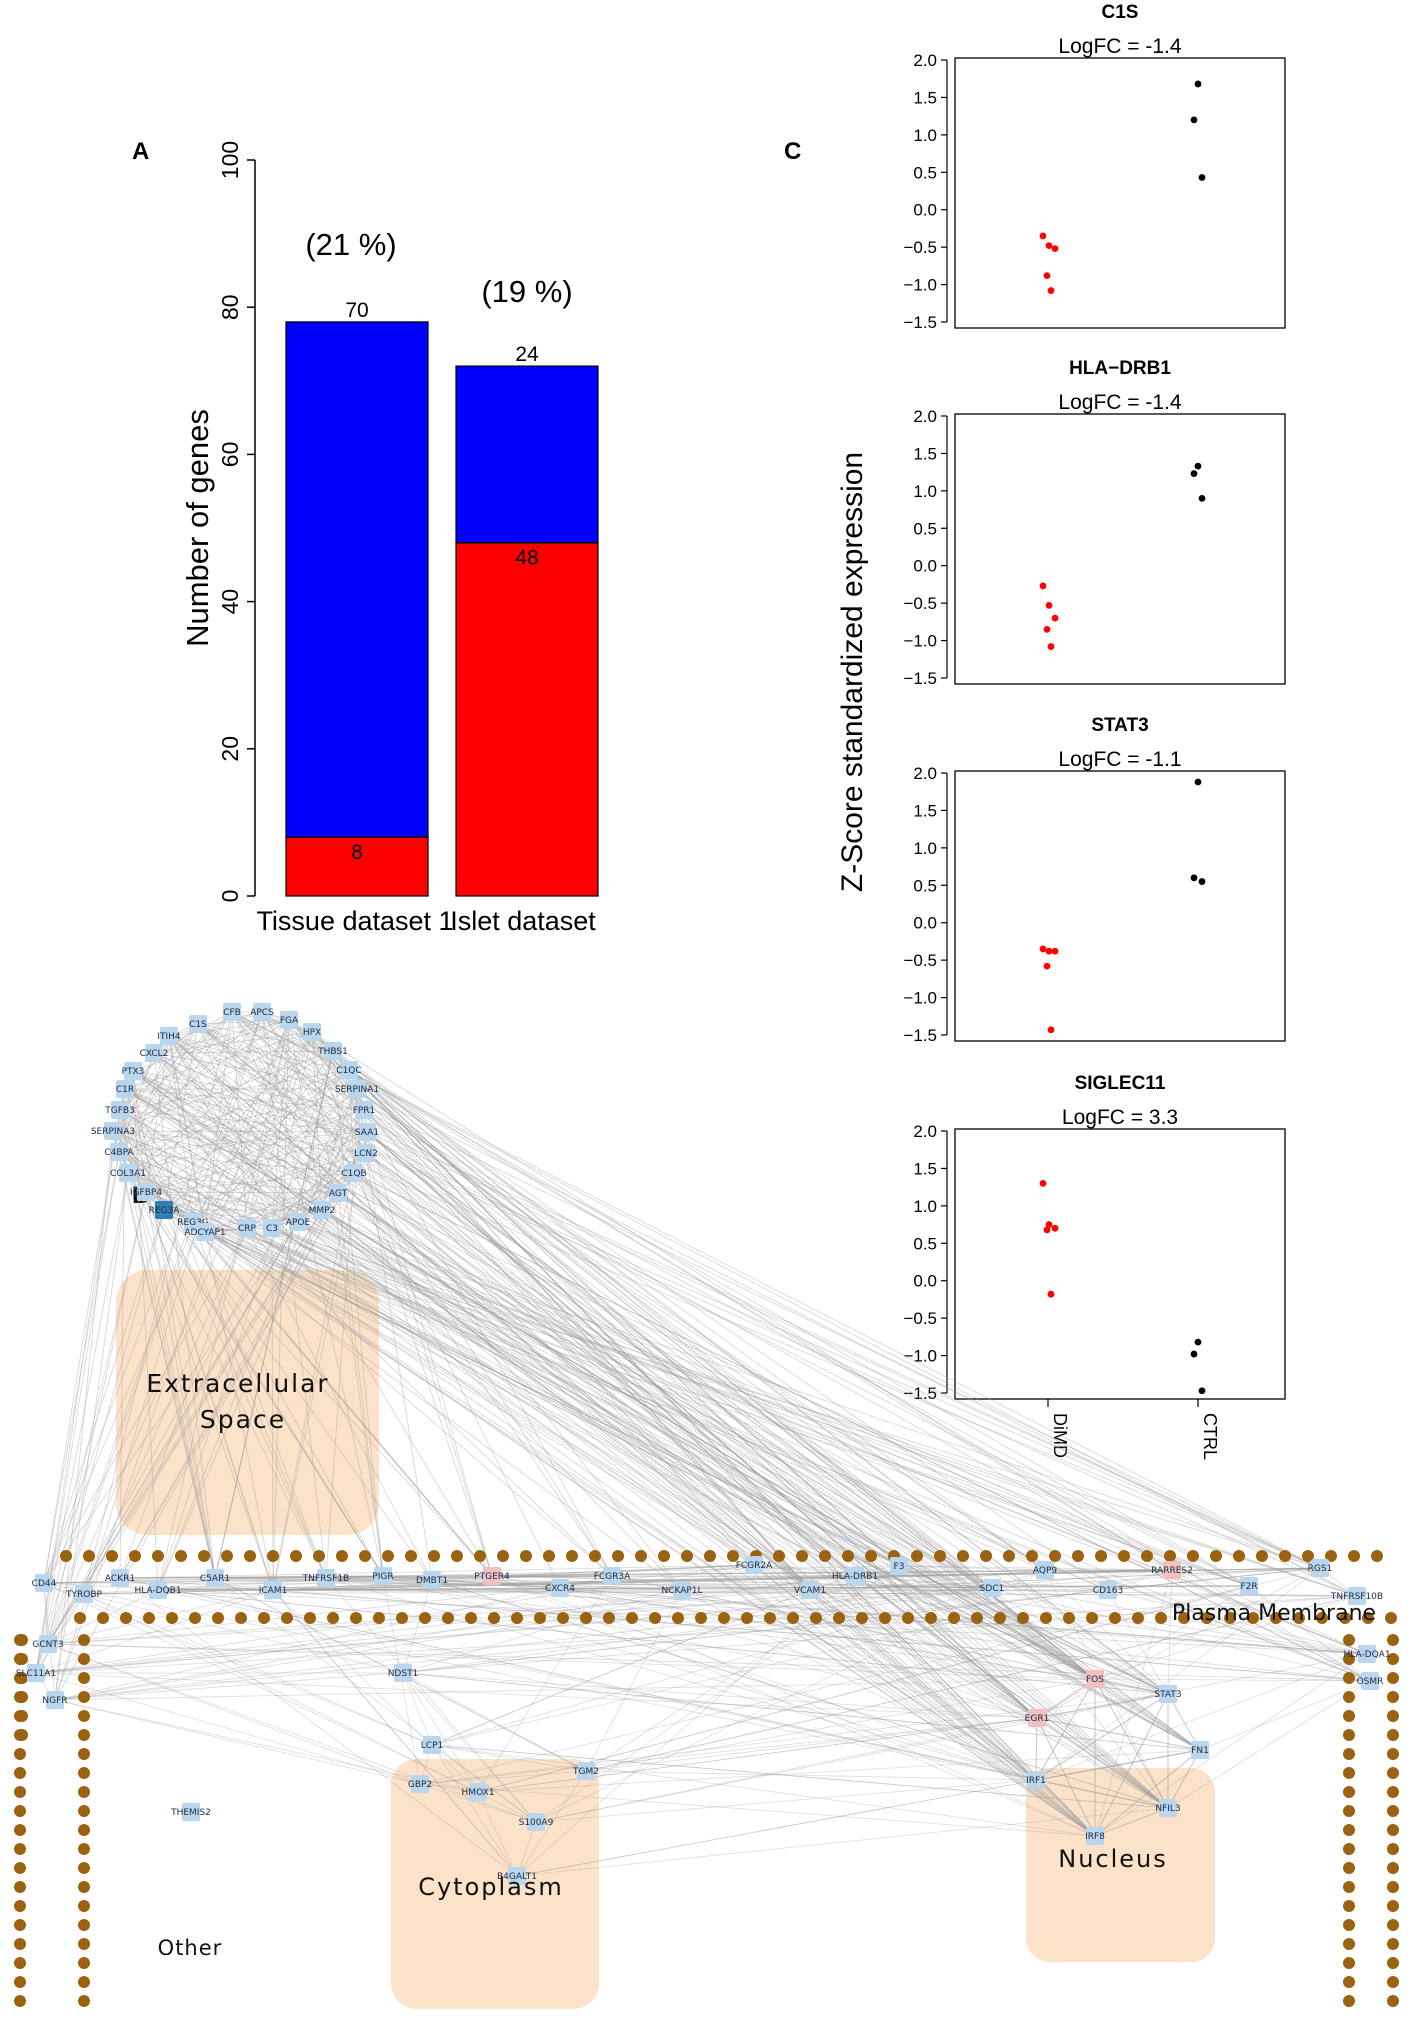 This screenshot has width=1417, height=2021. I want to click on network-node-label: APCS, so click(262, 1013).